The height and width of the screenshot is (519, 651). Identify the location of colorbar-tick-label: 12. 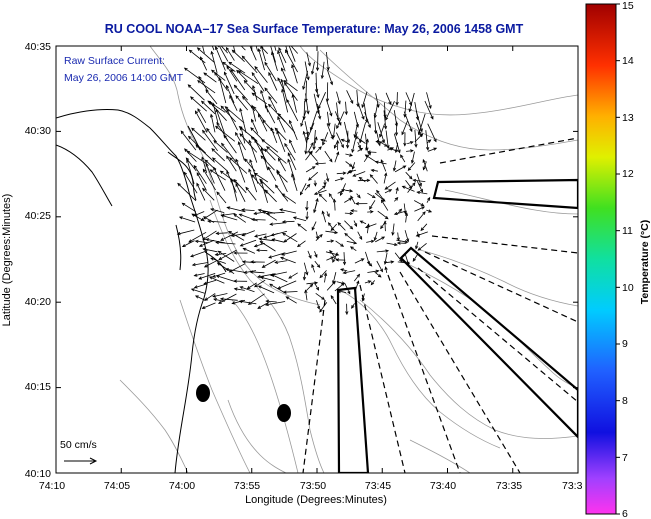
(628, 174).